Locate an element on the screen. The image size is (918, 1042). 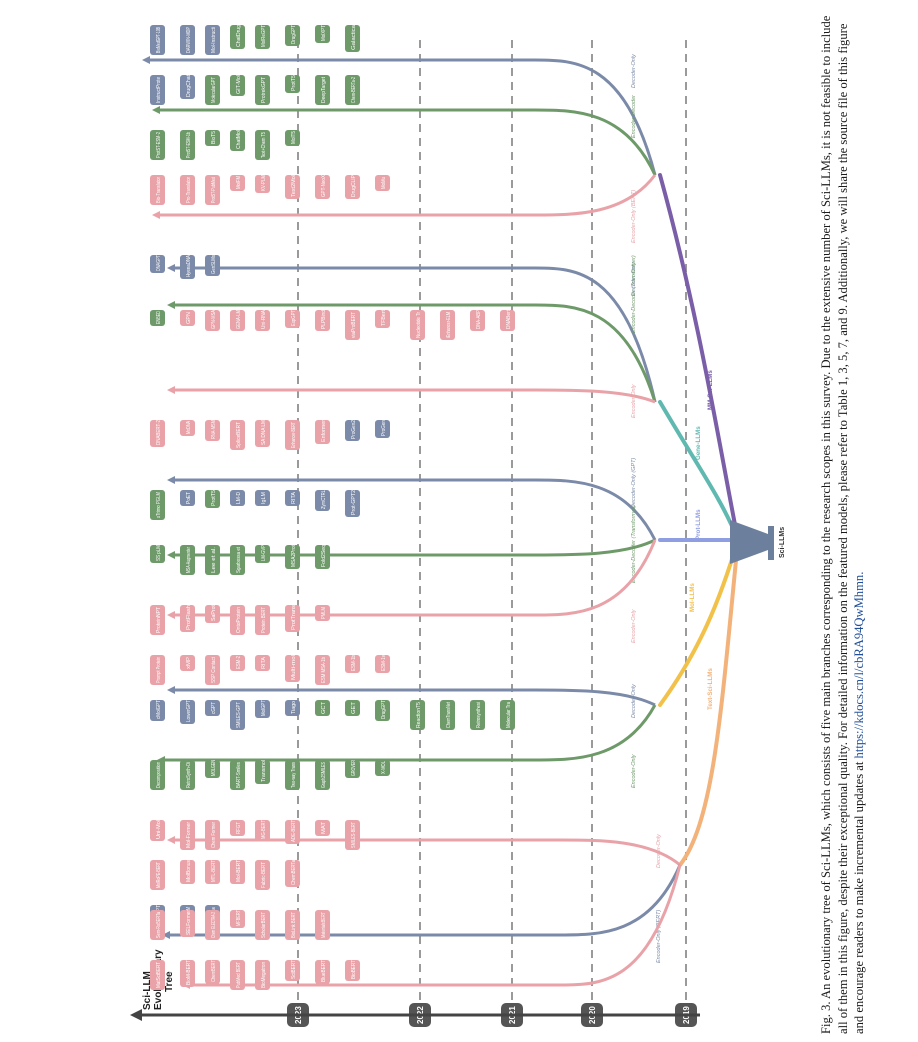
model-node: GET is located at coordinates (352, 708).